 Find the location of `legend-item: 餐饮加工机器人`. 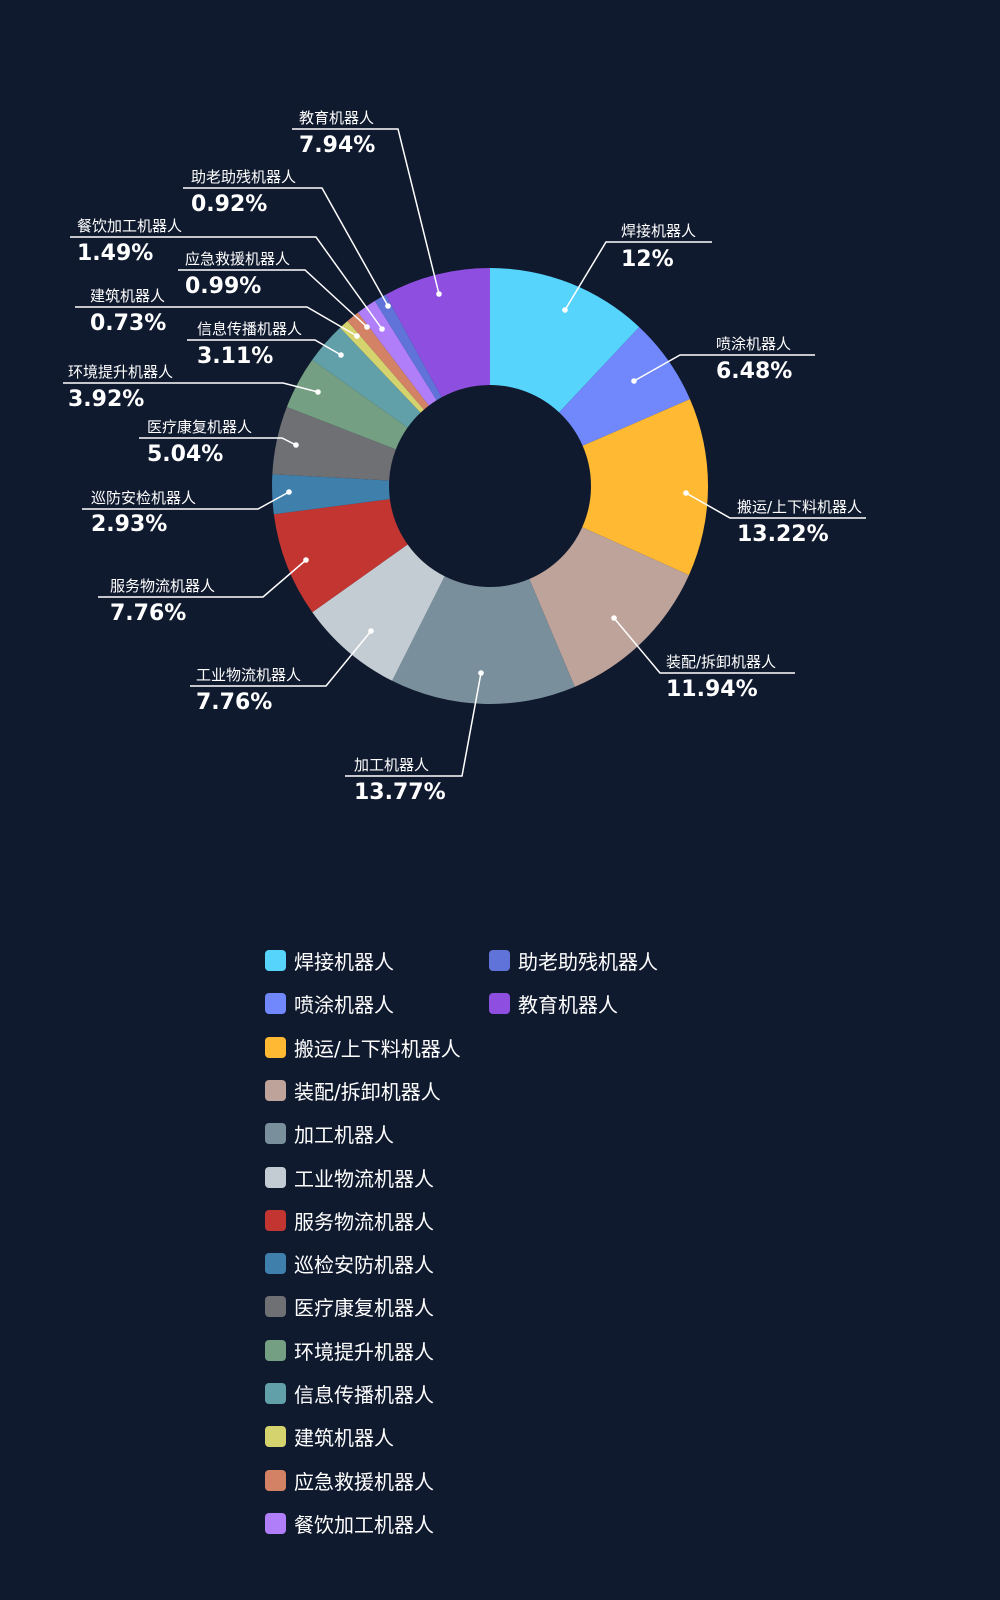

legend-item: 餐饮加工机器人 is located at coordinates (349, 1523).